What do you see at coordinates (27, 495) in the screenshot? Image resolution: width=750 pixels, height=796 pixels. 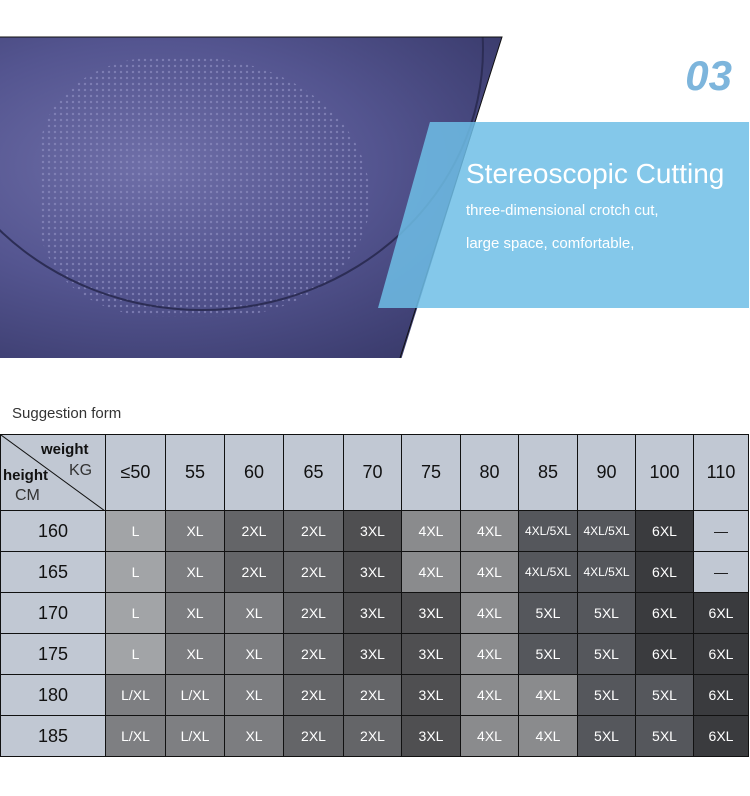 I see `cm-label: CM` at bounding box center [27, 495].